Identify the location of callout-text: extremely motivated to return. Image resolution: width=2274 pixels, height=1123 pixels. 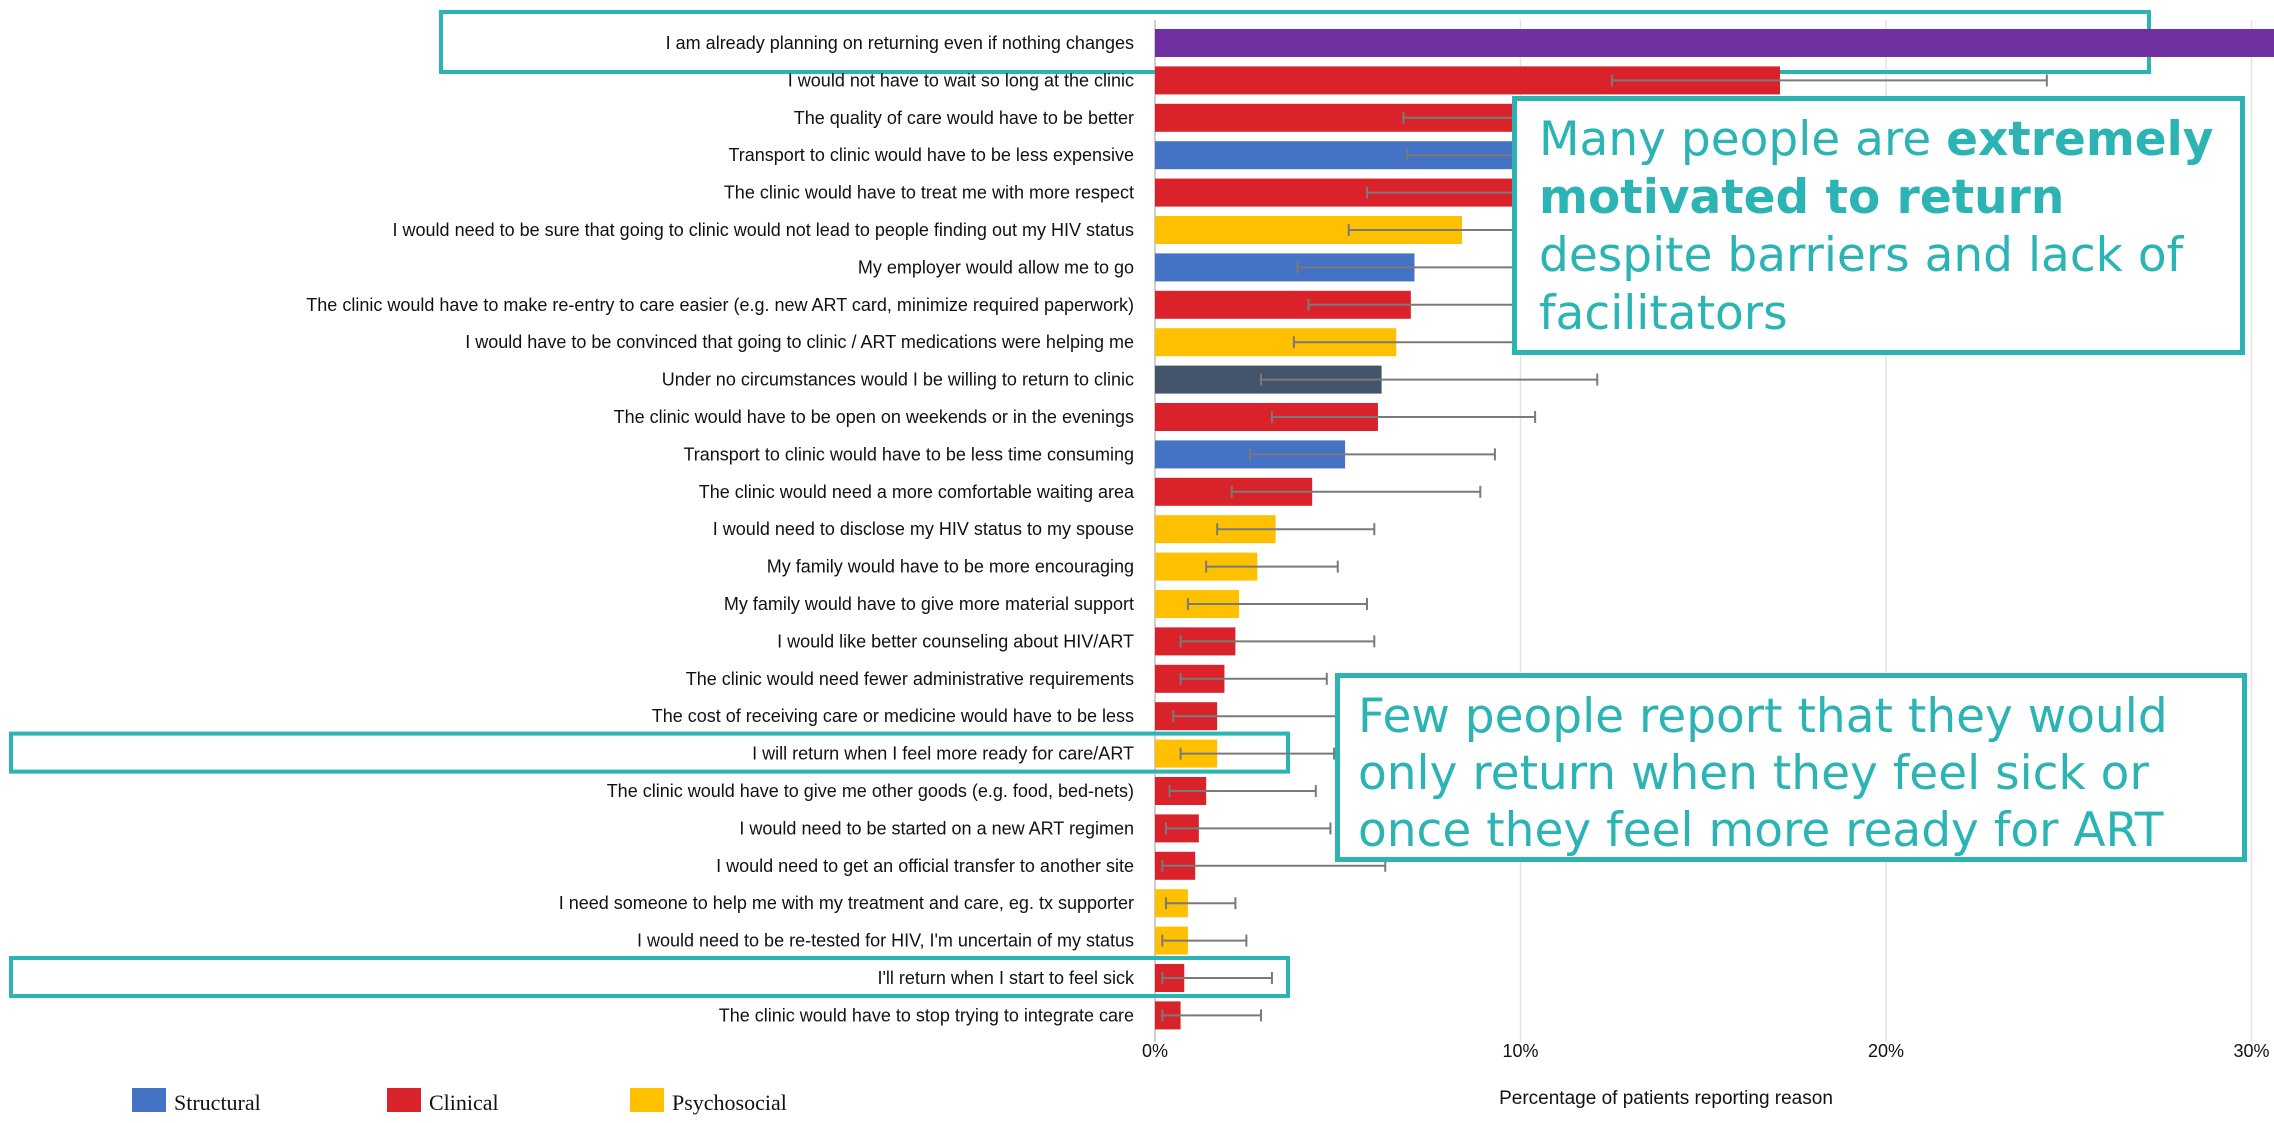
(1876, 168).